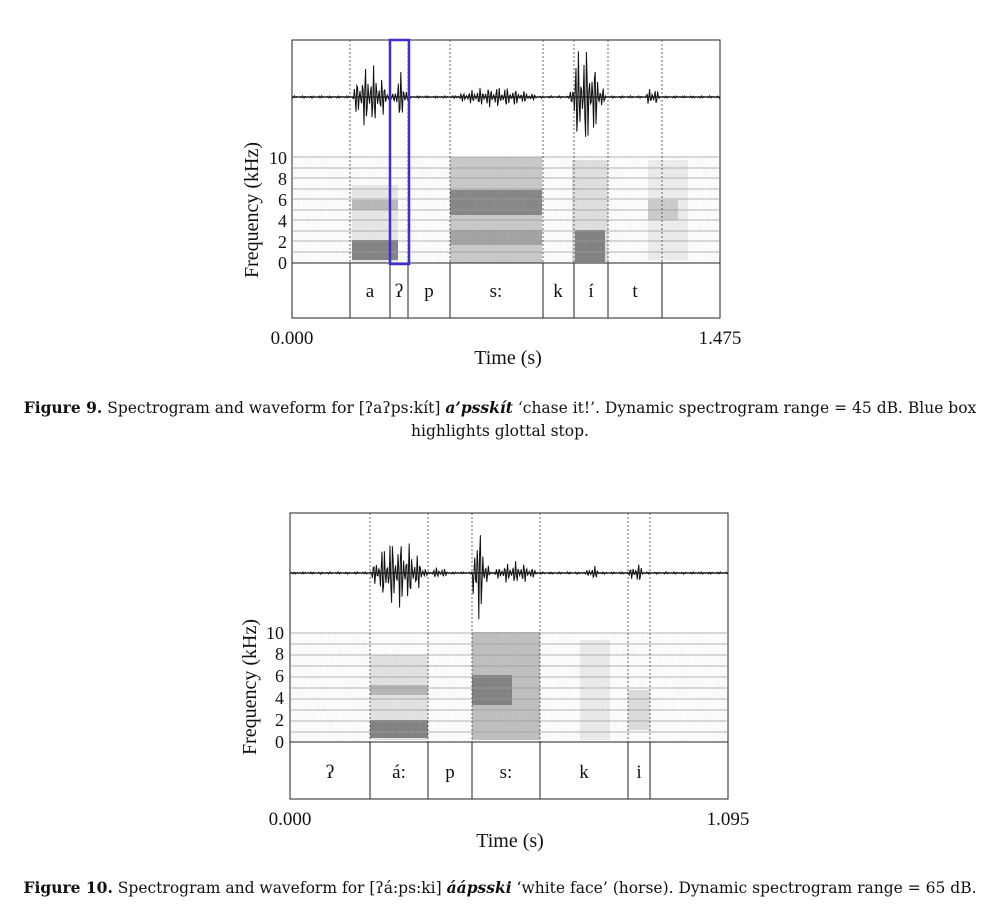  I want to click on segment-label: t, so click(635, 291).